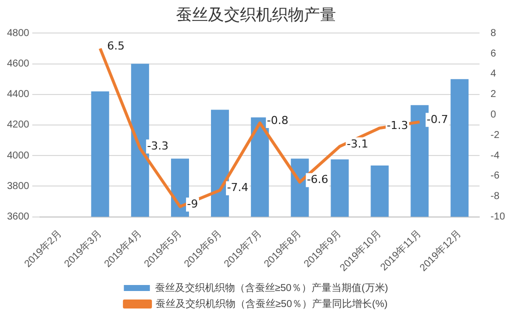 The height and width of the screenshot is (319, 512). I want to click on y2-tick-label: -6, so click(495, 176).